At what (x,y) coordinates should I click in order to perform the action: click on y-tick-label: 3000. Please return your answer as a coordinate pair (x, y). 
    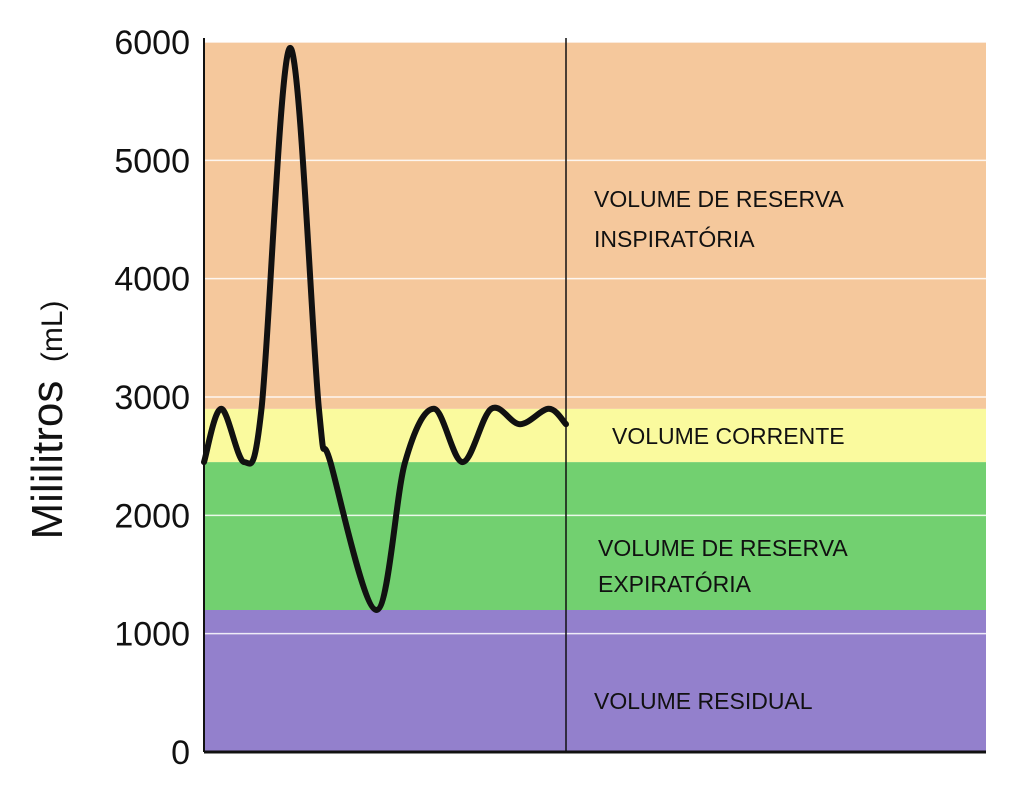
    Looking at the image, I should click on (152, 398).